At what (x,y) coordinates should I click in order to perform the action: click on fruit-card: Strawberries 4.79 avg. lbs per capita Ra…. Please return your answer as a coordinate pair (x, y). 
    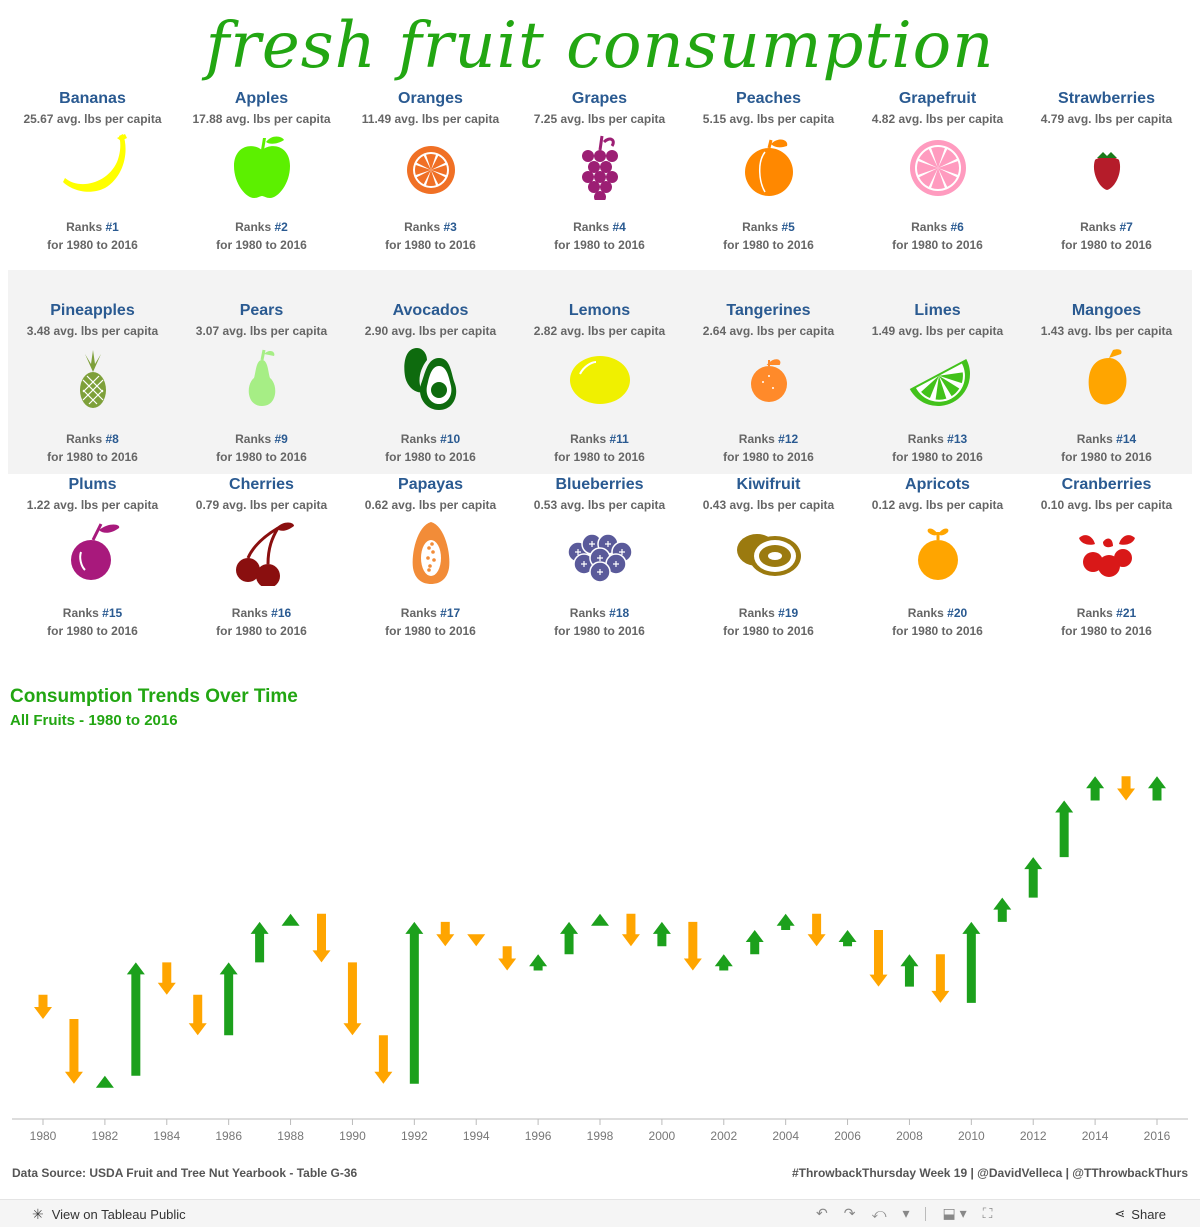
    Looking at the image, I should click on (1106, 190).